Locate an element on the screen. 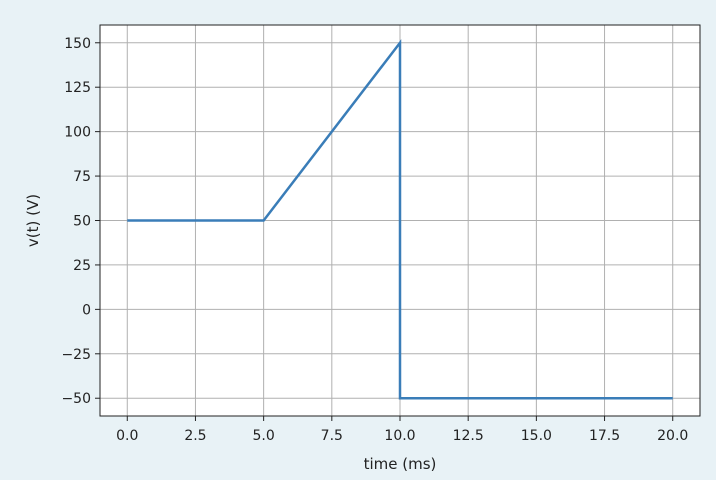 This screenshot has height=480, width=716. x-tick-label: 2.5 is located at coordinates (195, 436).